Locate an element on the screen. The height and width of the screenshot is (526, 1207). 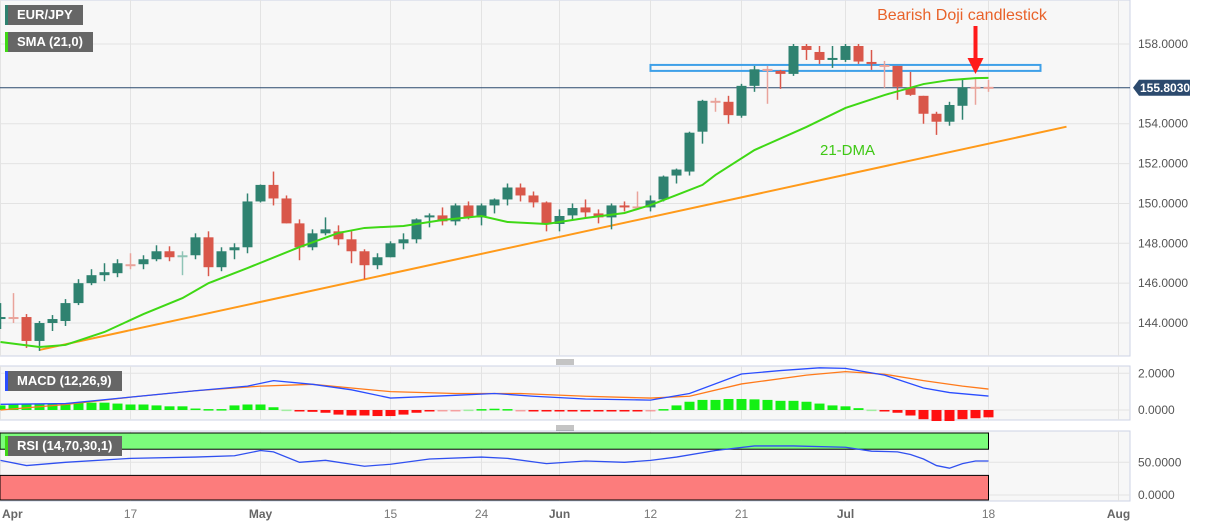
macd-legend: MACD (12,26,9) is located at coordinates (63, 381).